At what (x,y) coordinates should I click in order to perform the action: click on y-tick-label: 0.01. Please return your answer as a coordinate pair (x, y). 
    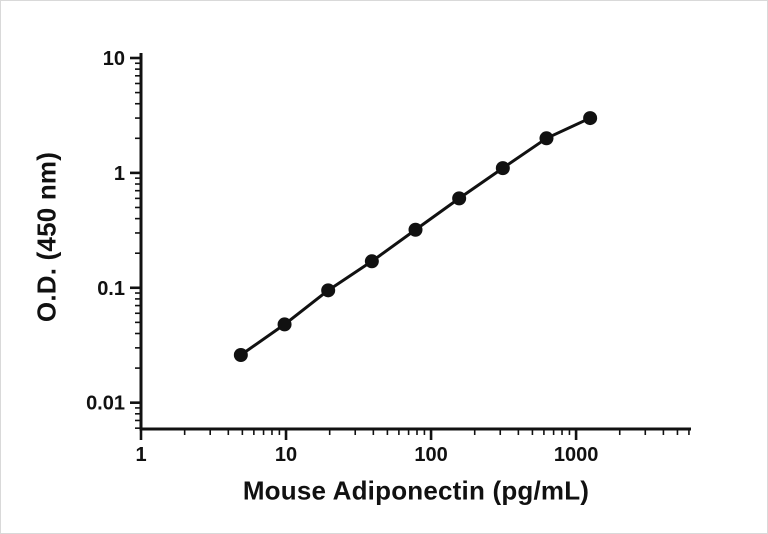
    Looking at the image, I should click on (105, 404).